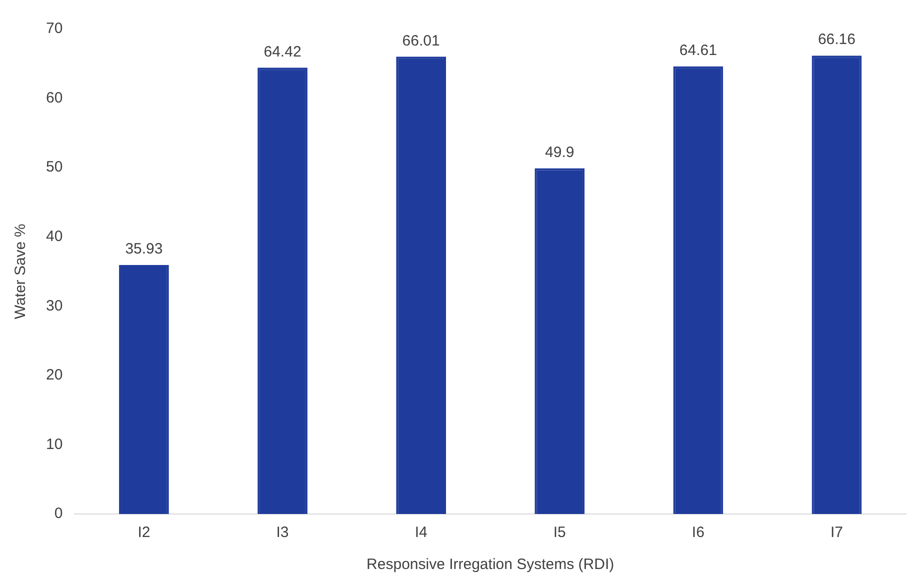  Describe the element at coordinates (21, 272) in the screenshot. I see `y-axis-title: Water Save %` at that location.